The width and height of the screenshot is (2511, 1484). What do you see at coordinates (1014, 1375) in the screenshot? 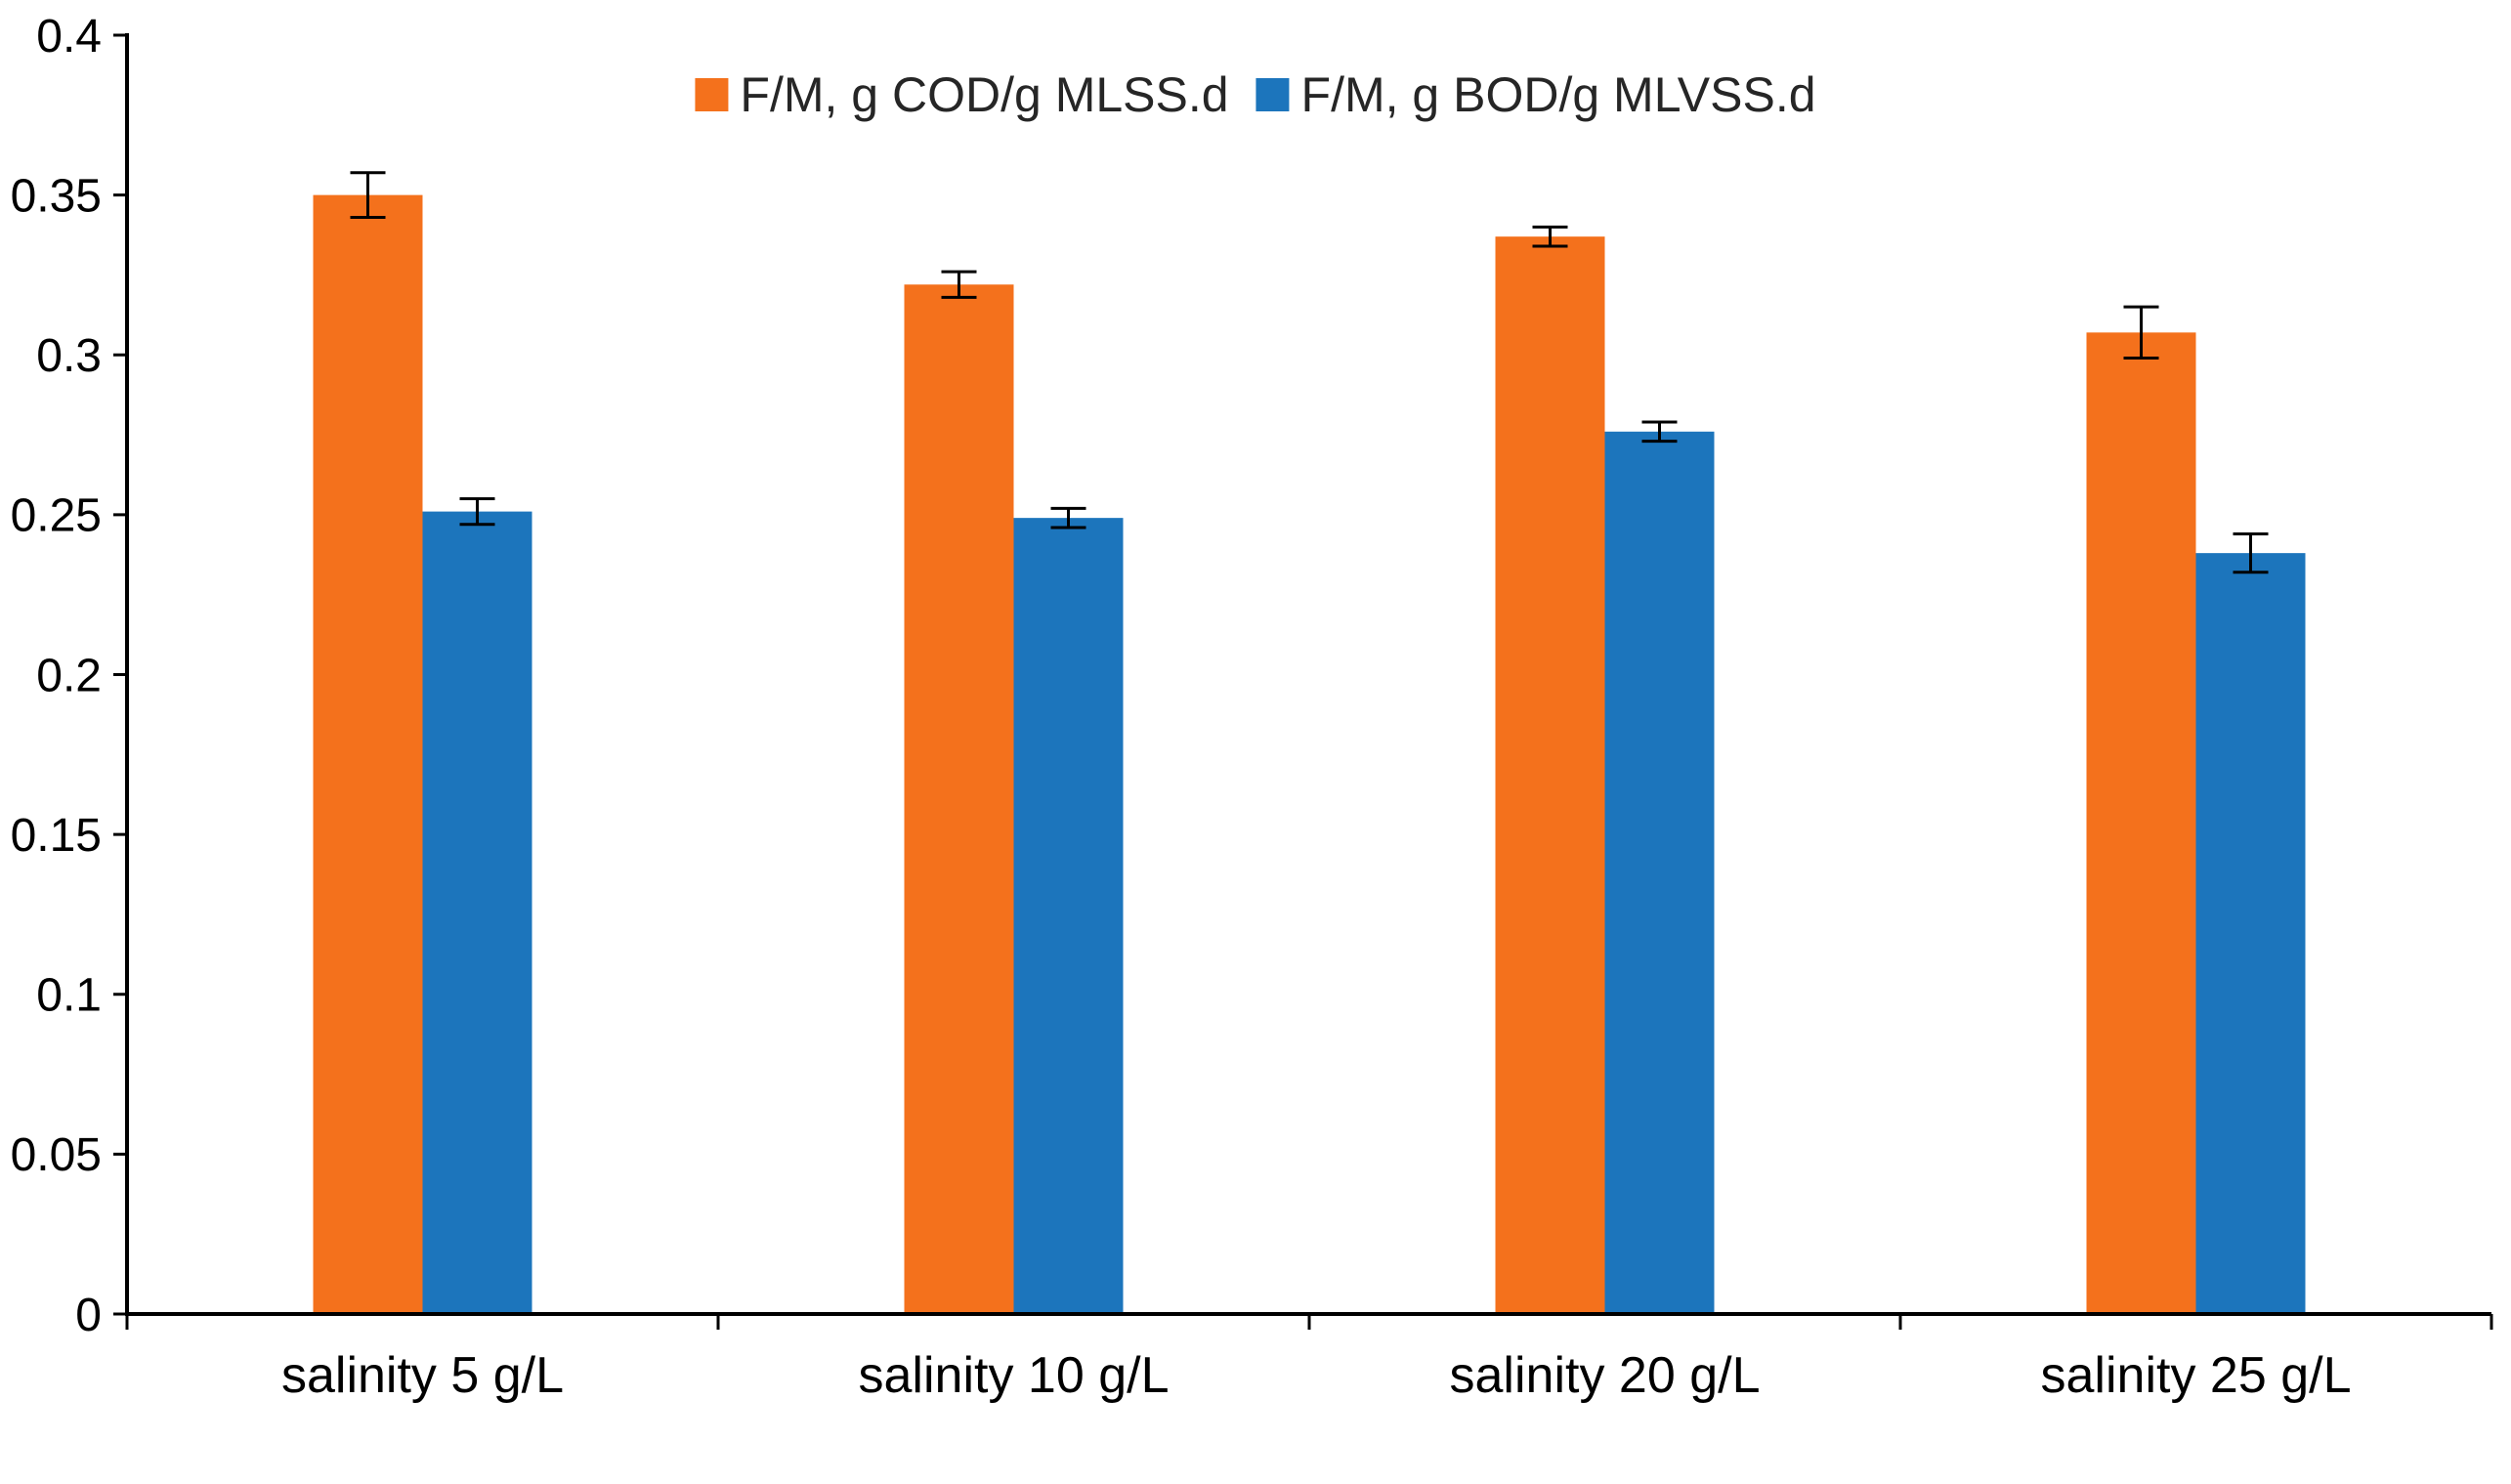
I see `x-category-label: salinity 10 g/L` at bounding box center [1014, 1375].